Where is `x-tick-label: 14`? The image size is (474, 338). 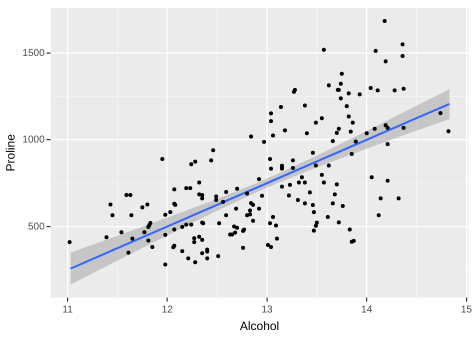
x-tick-label: 14 is located at coordinates (367, 310).